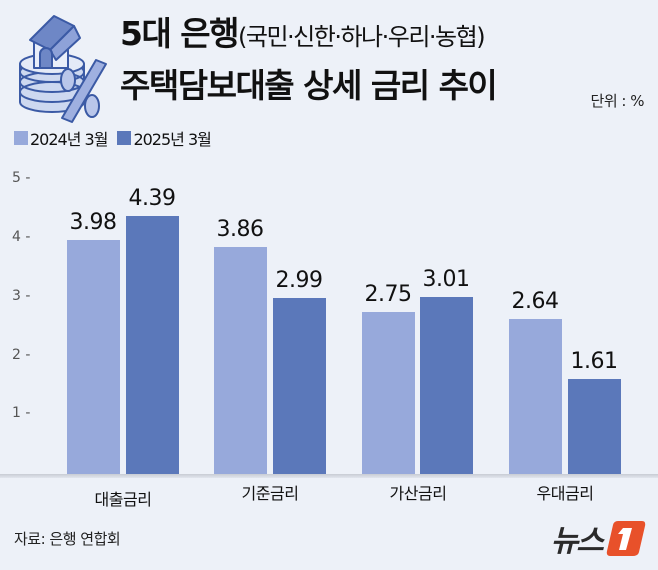 This screenshot has width=658, height=570. What do you see at coordinates (21, 413) in the screenshot?
I see `y-tick-1: 1 -` at bounding box center [21, 413].